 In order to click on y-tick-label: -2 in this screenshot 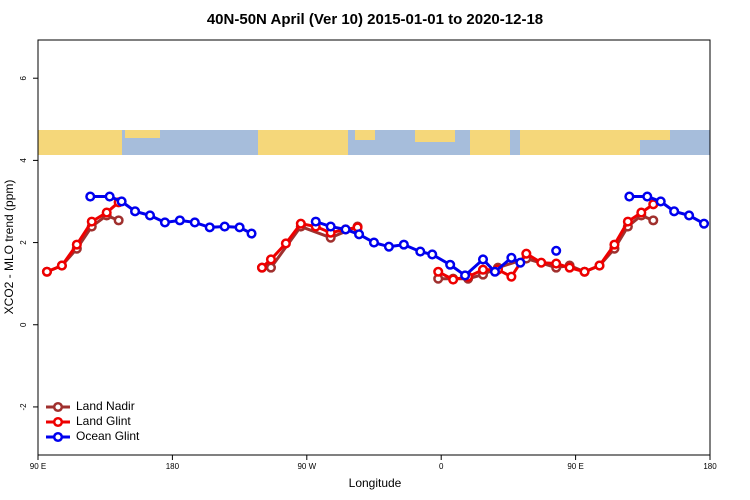, I will do `click(23, 407)`.